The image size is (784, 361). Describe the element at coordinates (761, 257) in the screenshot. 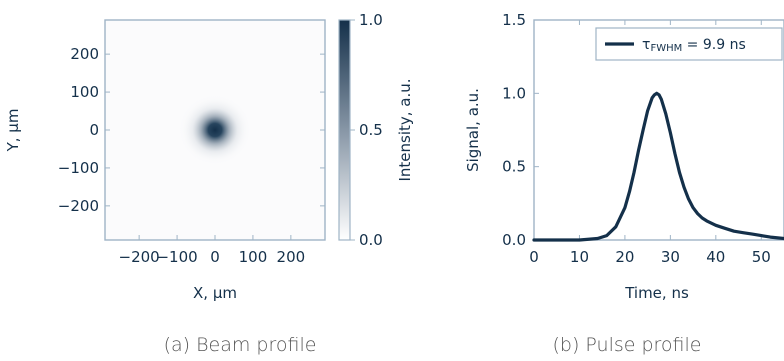

I see `line-x-tick-label: 50` at that location.